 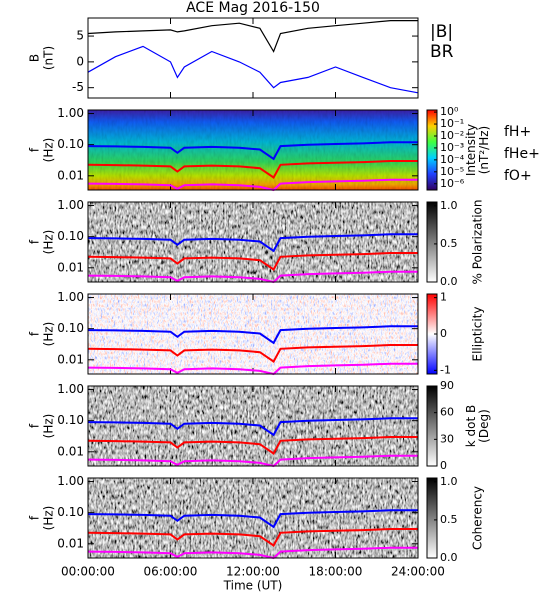 I want to click on colorbar-label: (nT²/Hz), so click(x=484, y=150).